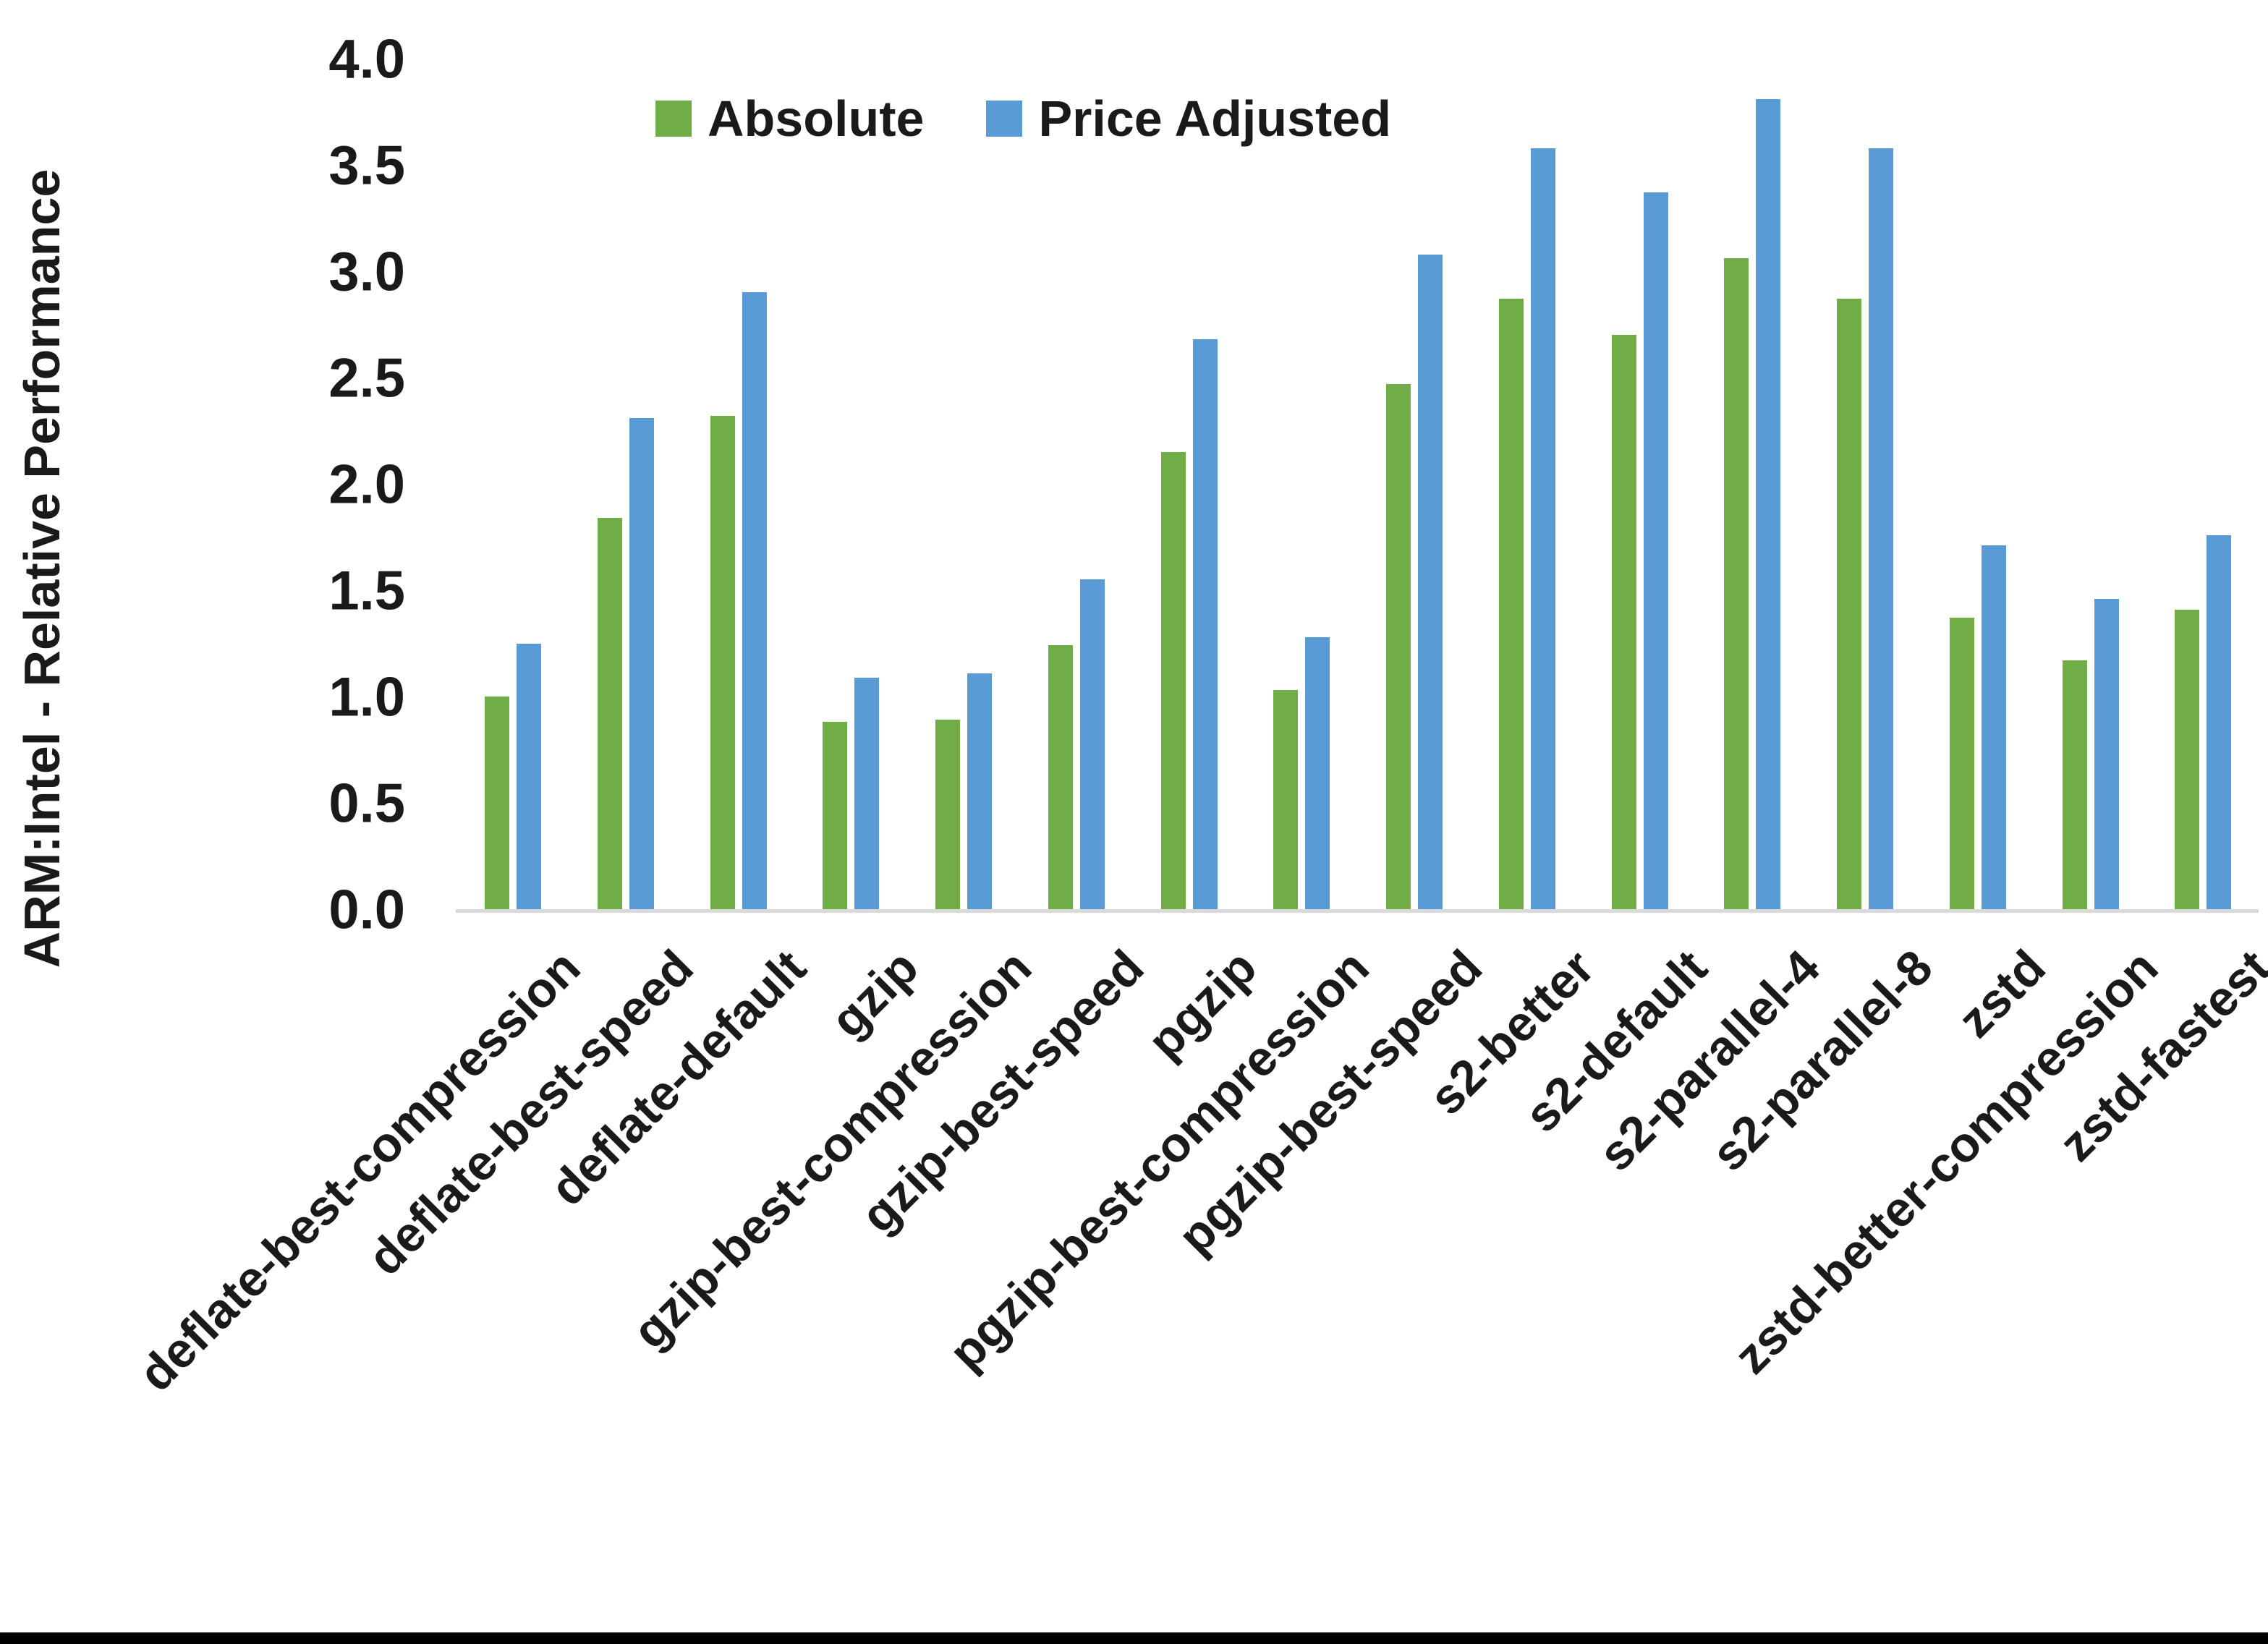 This screenshot has width=2268, height=1644. What do you see at coordinates (1398, 647) in the screenshot?
I see `bar-absolute-pgzip-best-speed` at bounding box center [1398, 647].